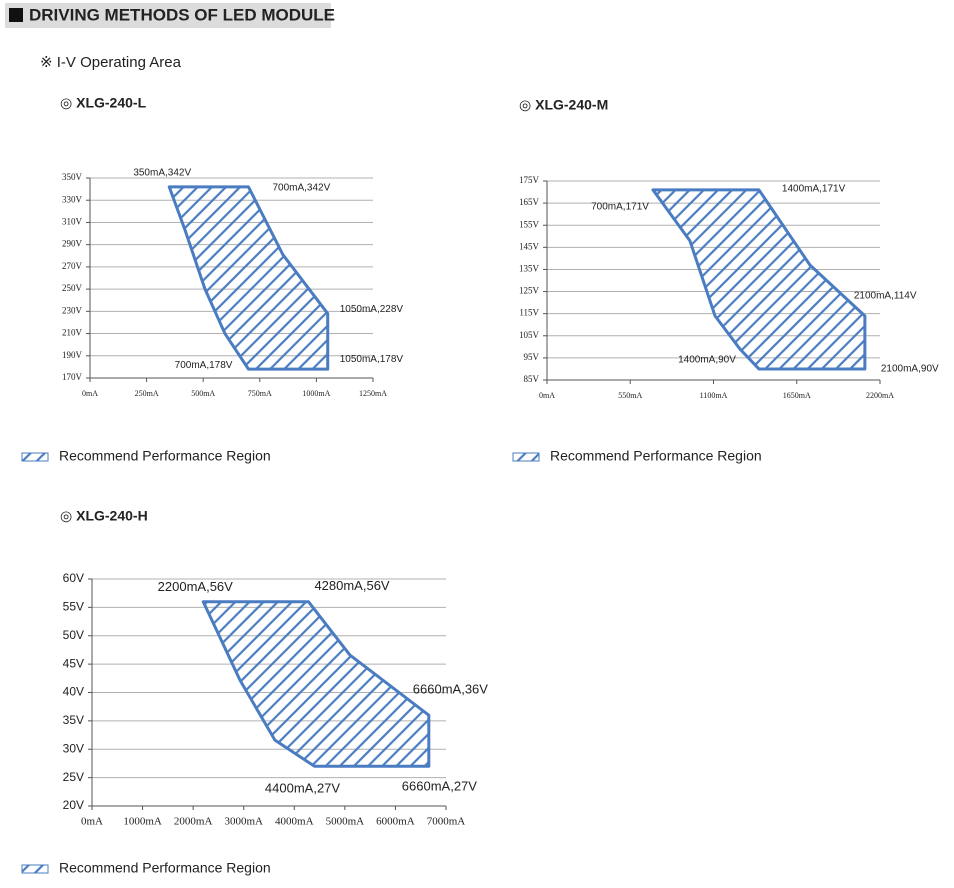  What do you see at coordinates (73, 692) in the screenshot?
I see `y-tick-label: 40V` at bounding box center [73, 692].